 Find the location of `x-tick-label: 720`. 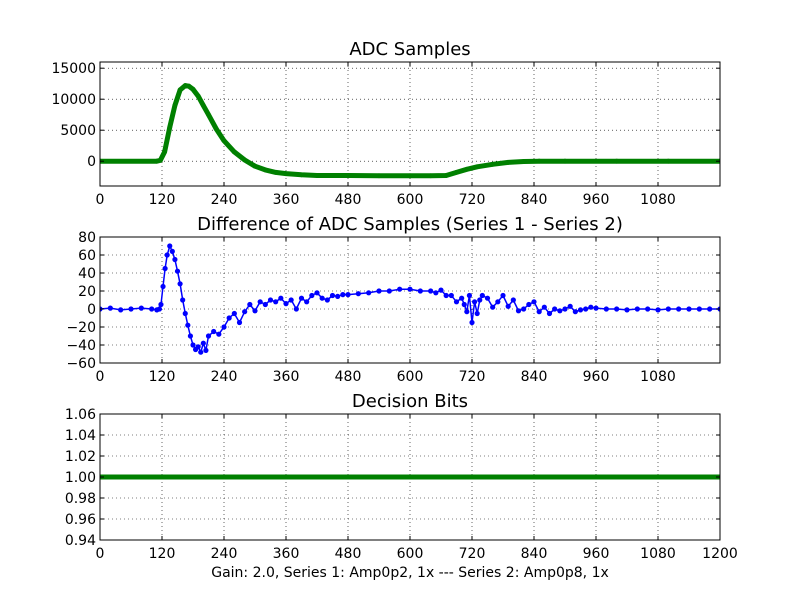

x-tick-label: 720 is located at coordinates (472, 377).